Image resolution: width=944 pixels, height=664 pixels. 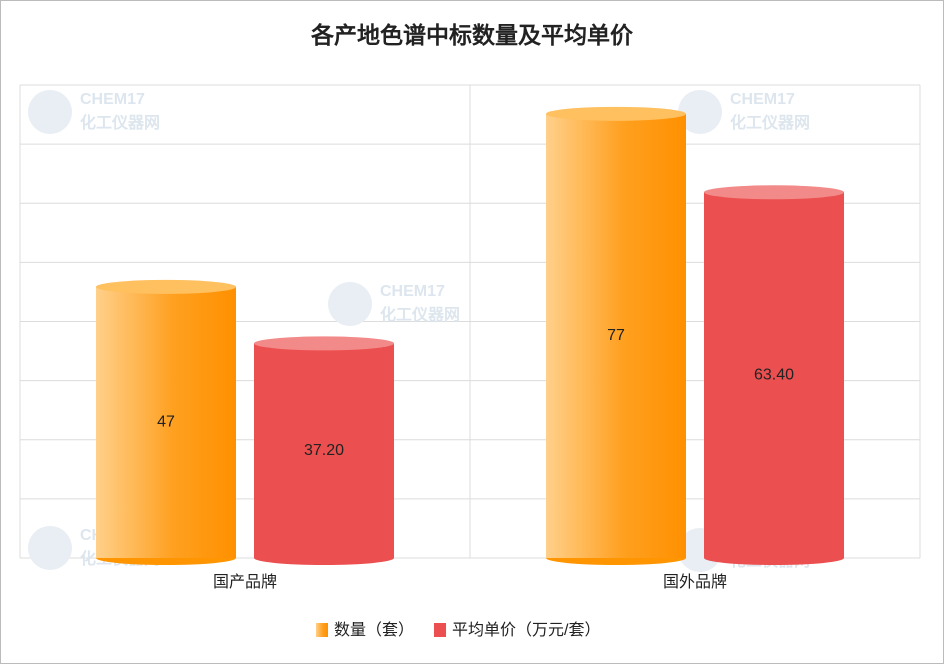 I want to click on value-label: 37.20, so click(x=324, y=450).